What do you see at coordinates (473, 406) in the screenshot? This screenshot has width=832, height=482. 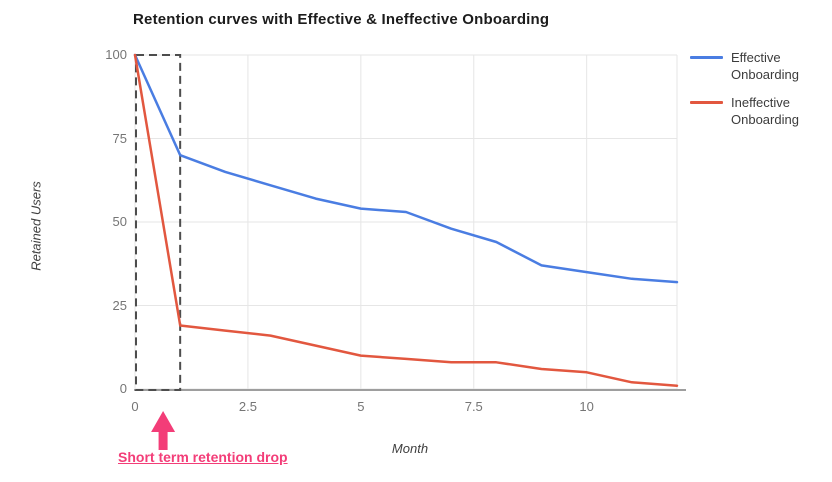 I see `x-tick-label: 7.5` at bounding box center [473, 406].